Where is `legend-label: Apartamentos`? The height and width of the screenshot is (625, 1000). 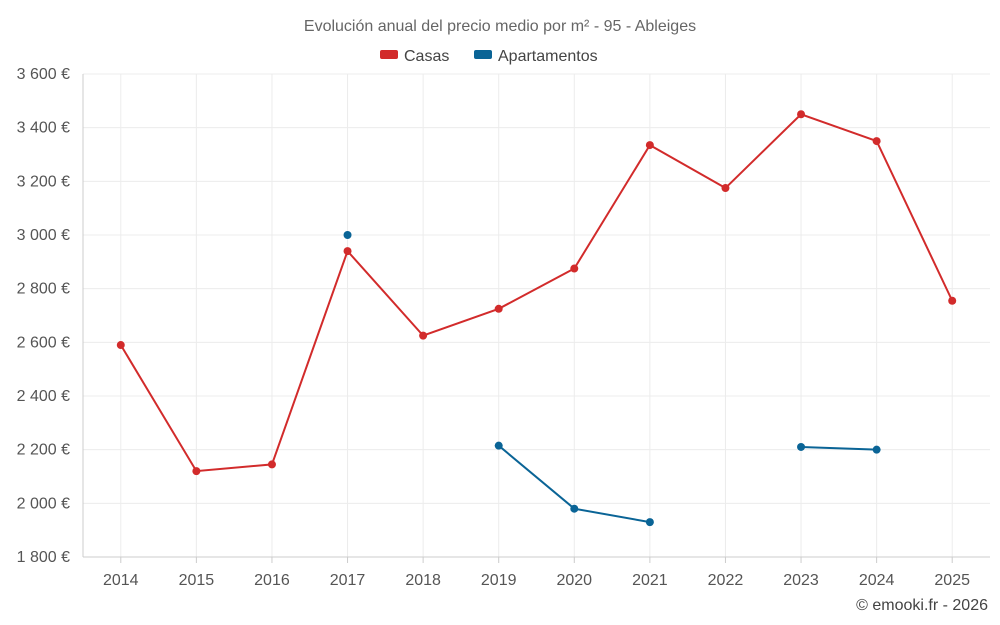
legend-label: Apartamentos is located at coordinates (548, 56).